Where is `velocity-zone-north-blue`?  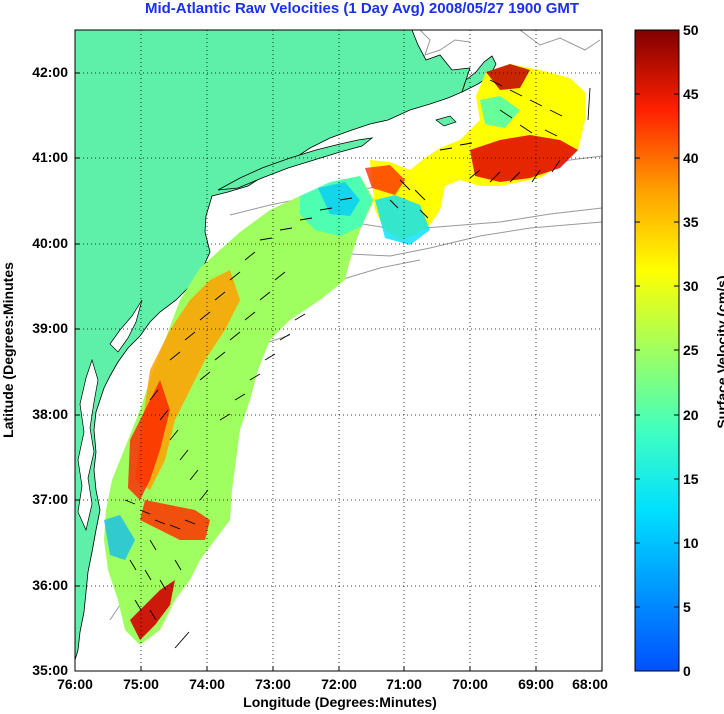 velocity-zone-north-blue is located at coordinates (402, 220).